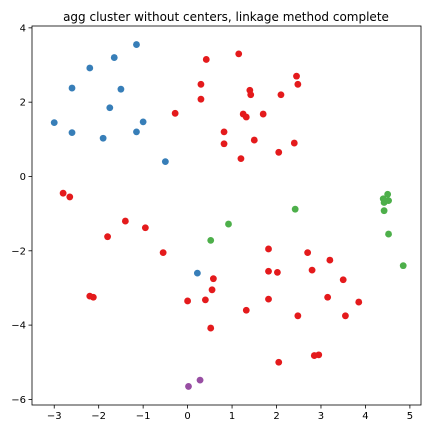 This screenshot has width=432, height=432. Describe the element at coordinates (18, 251) in the screenshot. I see `y-tick-label: −2` at that location.